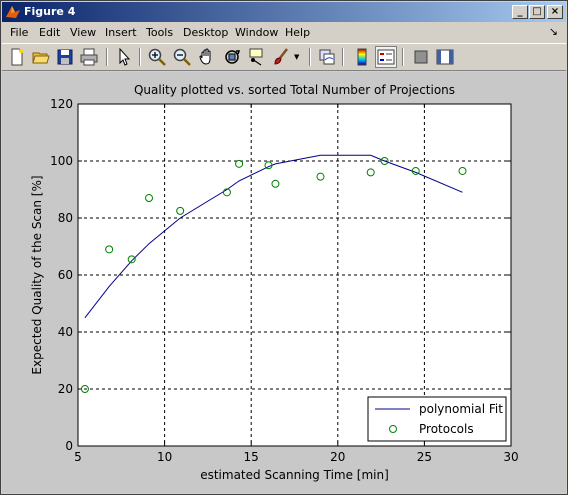  I want to click on x-tick-label: 25, so click(424, 457).